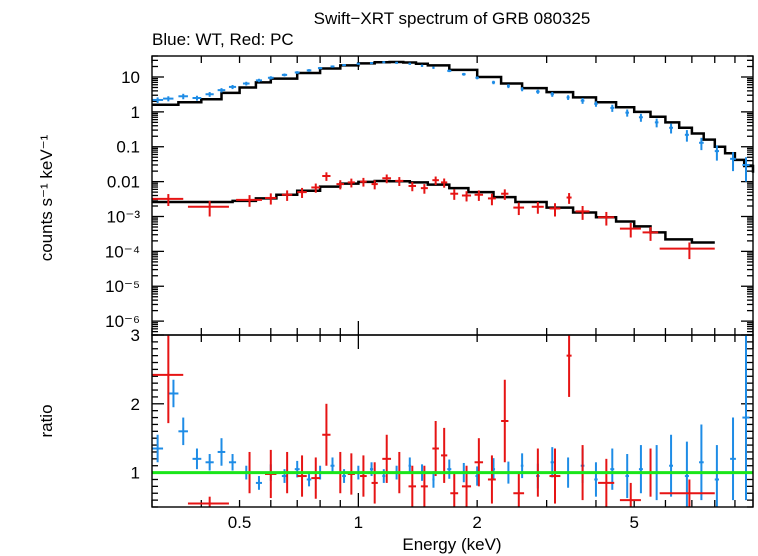  I want to click on x-tick-label: 2, so click(476, 522).